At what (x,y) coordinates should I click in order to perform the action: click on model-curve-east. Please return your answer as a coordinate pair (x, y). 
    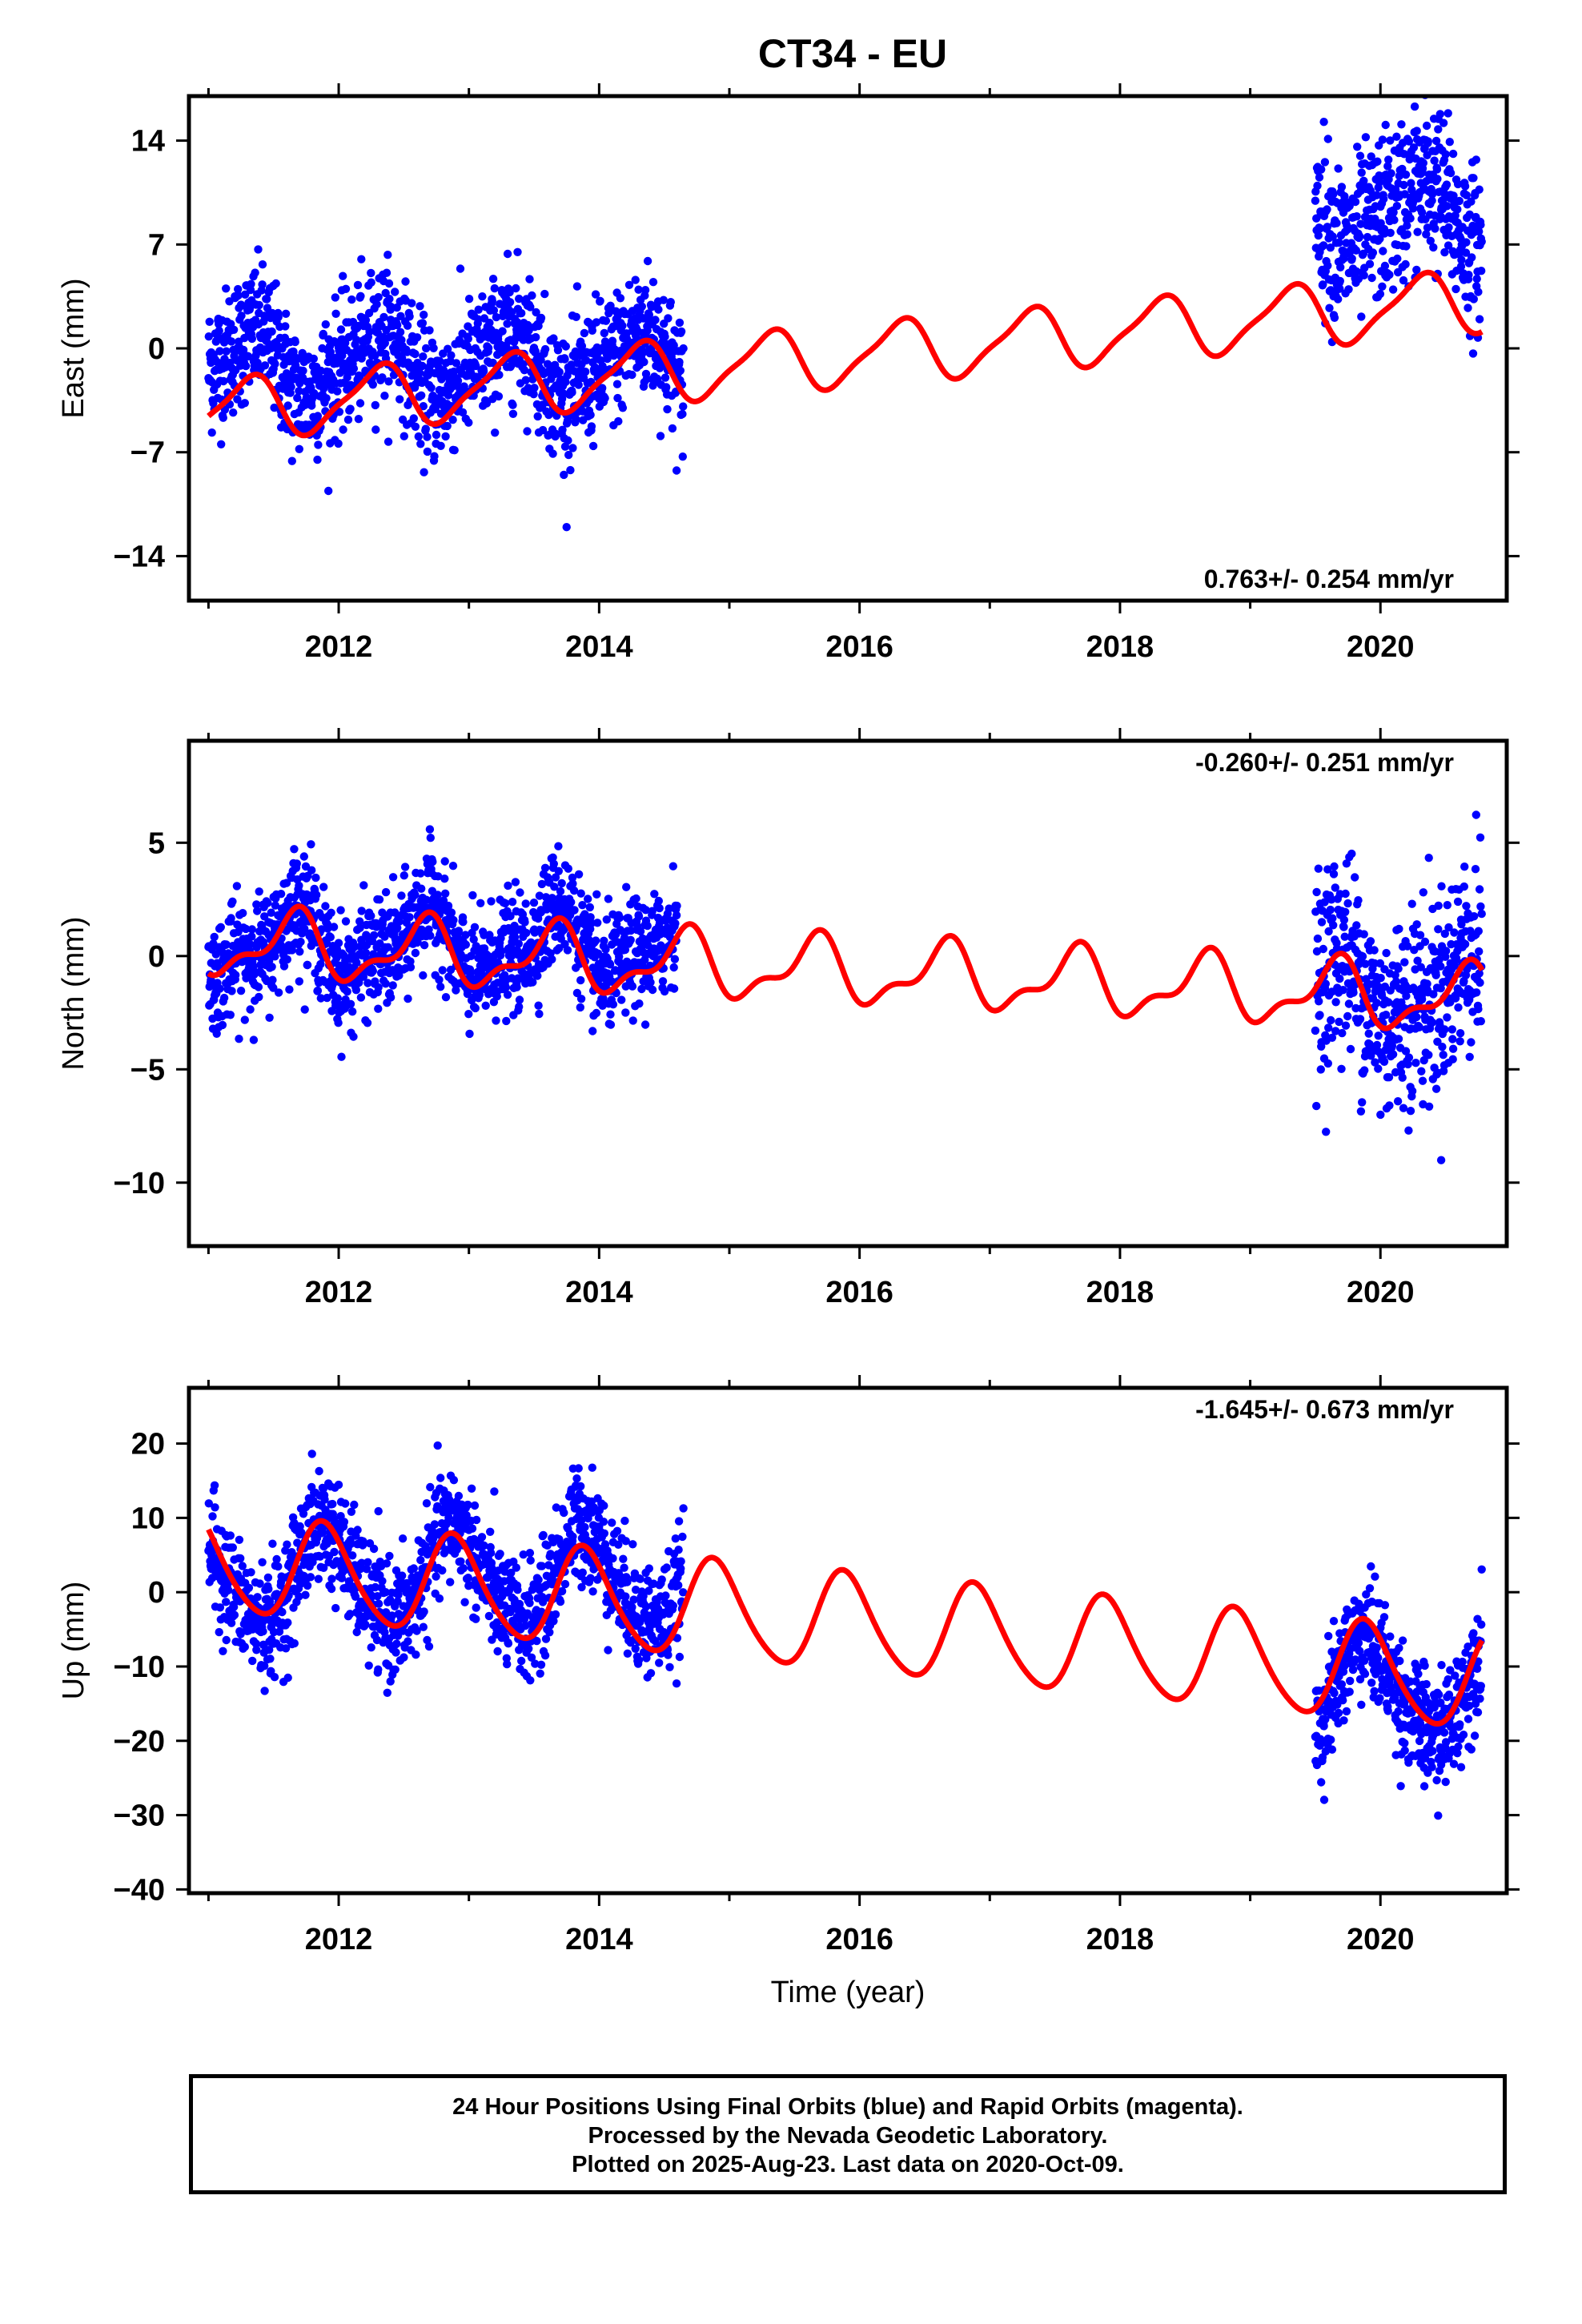
    Looking at the image, I should click on (846, 354).